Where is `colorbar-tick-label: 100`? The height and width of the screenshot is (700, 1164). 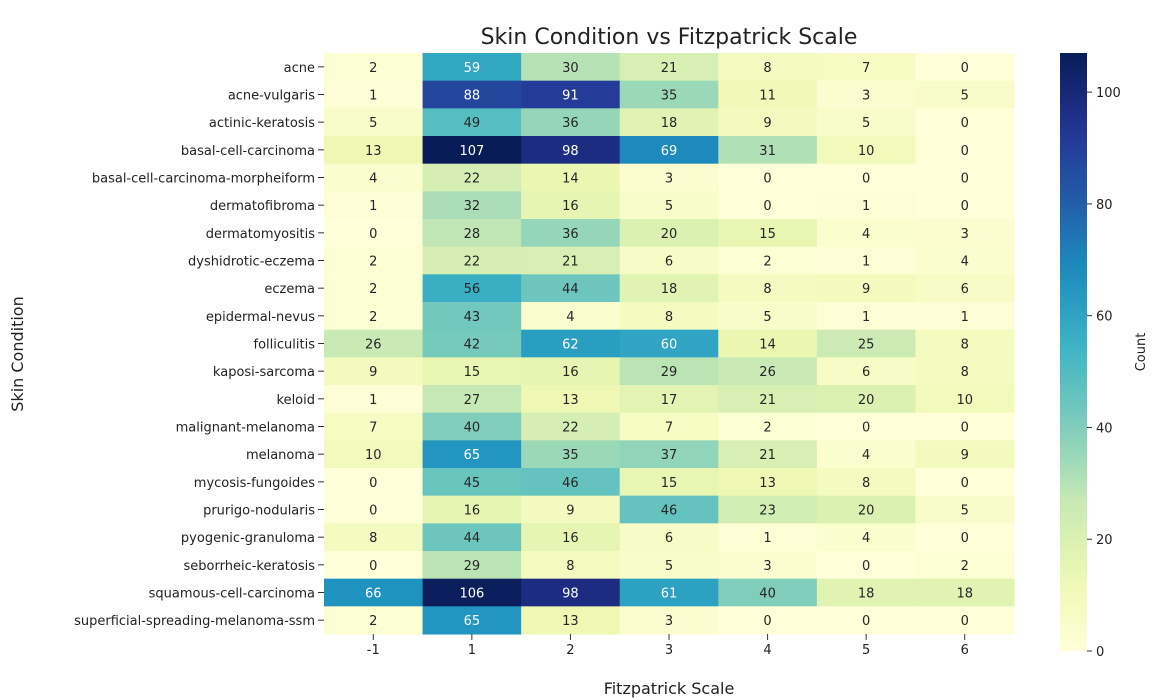
colorbar-tick-label: 100 is located at coordinates (1108, 93).